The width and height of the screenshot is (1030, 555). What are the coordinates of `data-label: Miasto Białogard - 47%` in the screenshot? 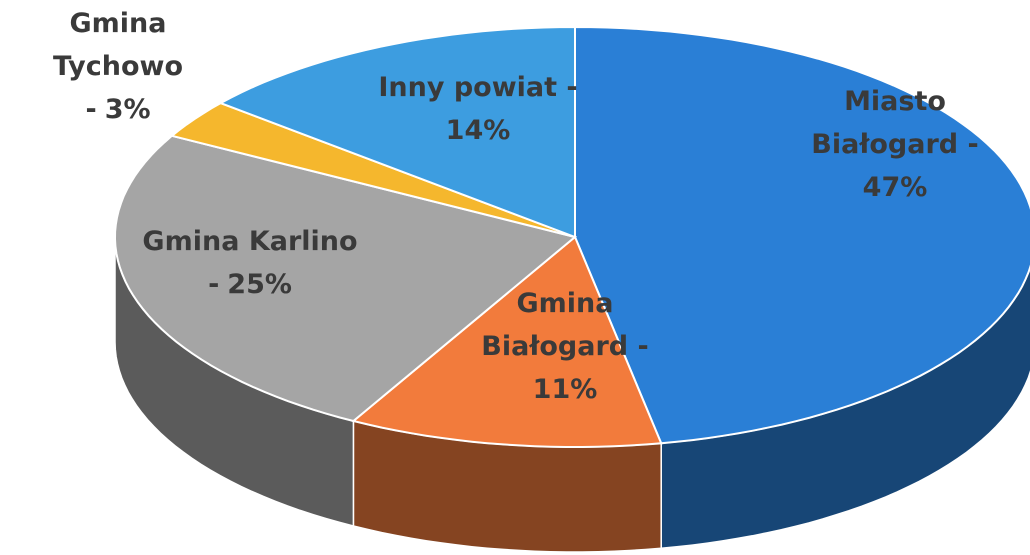 It's located at (895, 144).